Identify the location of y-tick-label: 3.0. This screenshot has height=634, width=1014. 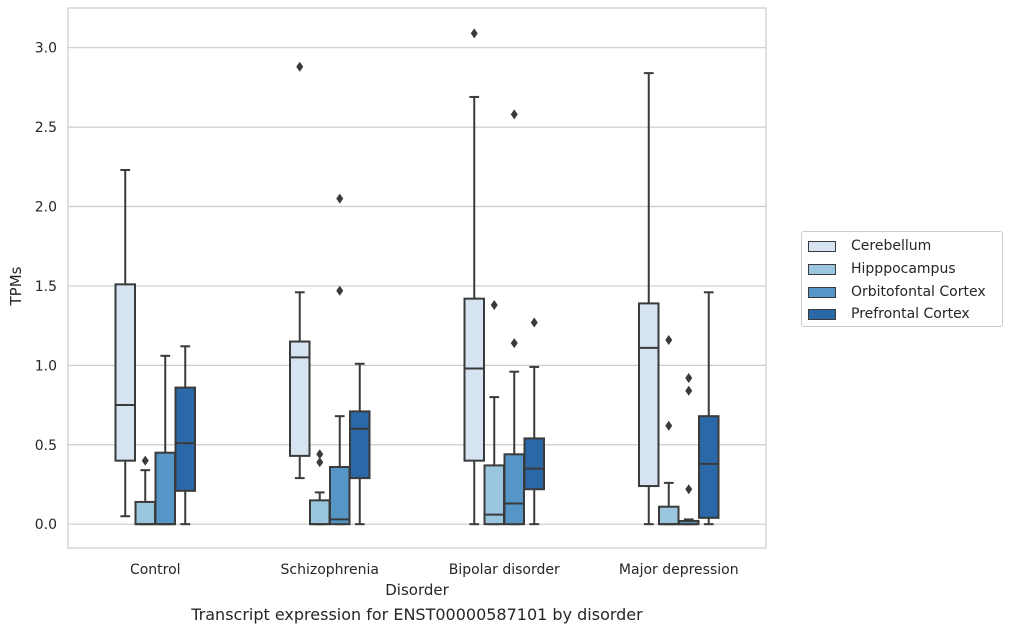
(46, 49).